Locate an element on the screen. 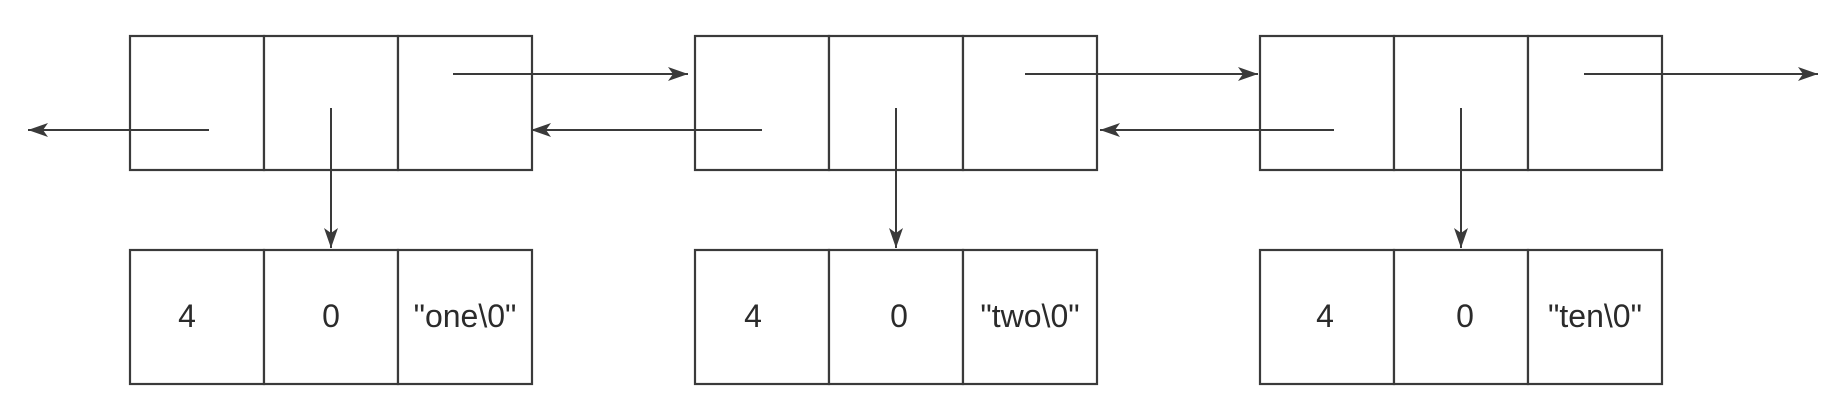  data-block-3: 4 0 "ten\0" is located at coordinates (1461, 317).